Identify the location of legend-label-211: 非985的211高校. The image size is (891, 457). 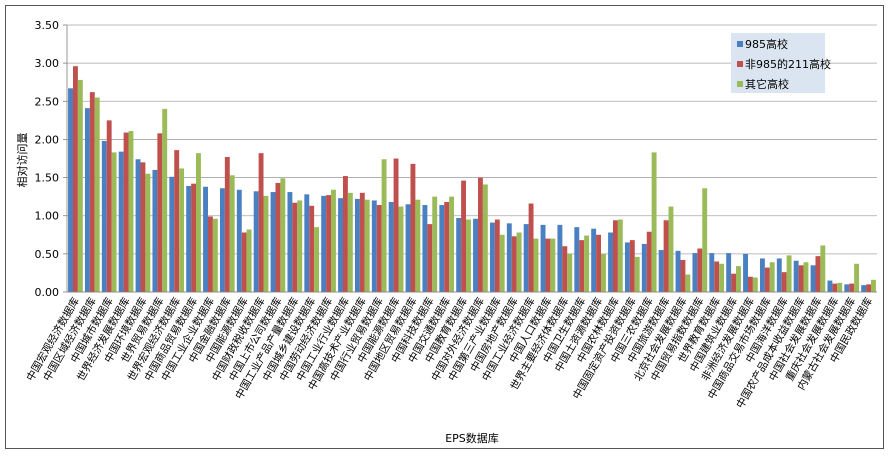
(788, 64).